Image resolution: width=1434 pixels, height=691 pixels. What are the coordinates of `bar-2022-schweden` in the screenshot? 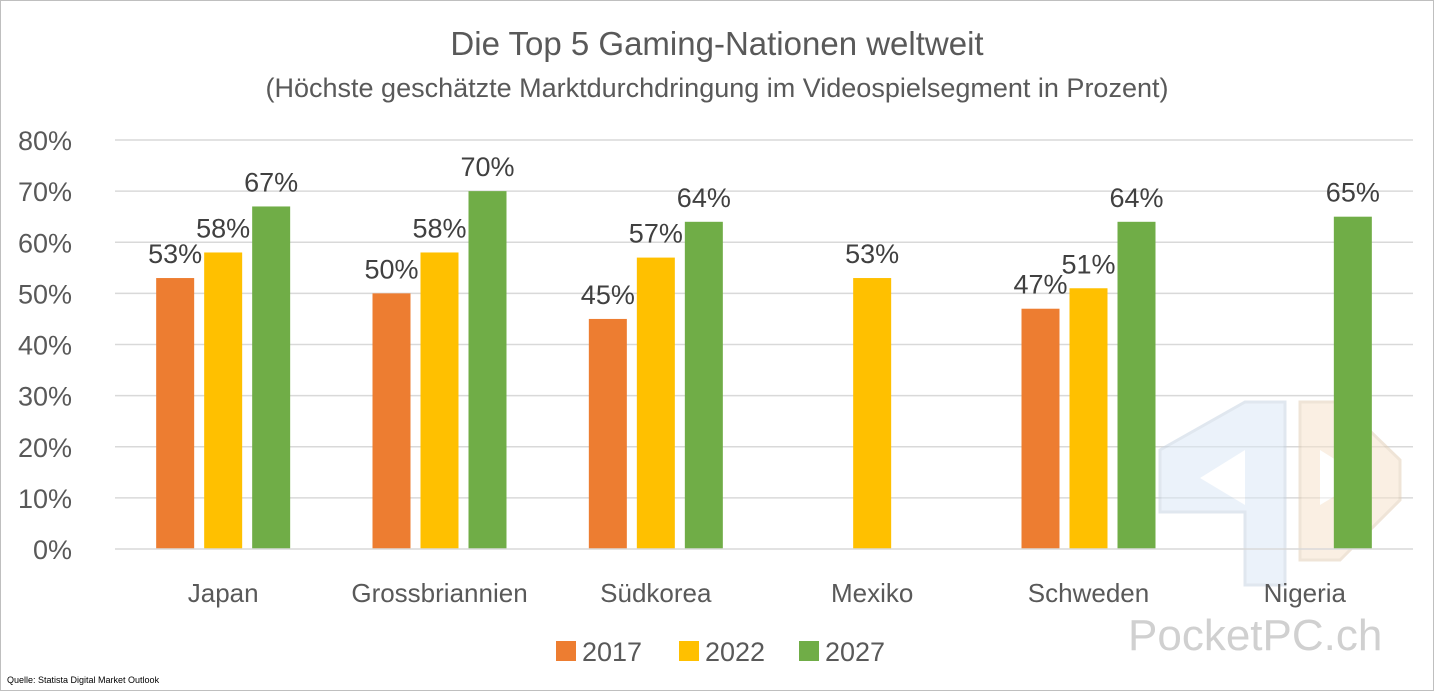 It's located at (1088, 418).